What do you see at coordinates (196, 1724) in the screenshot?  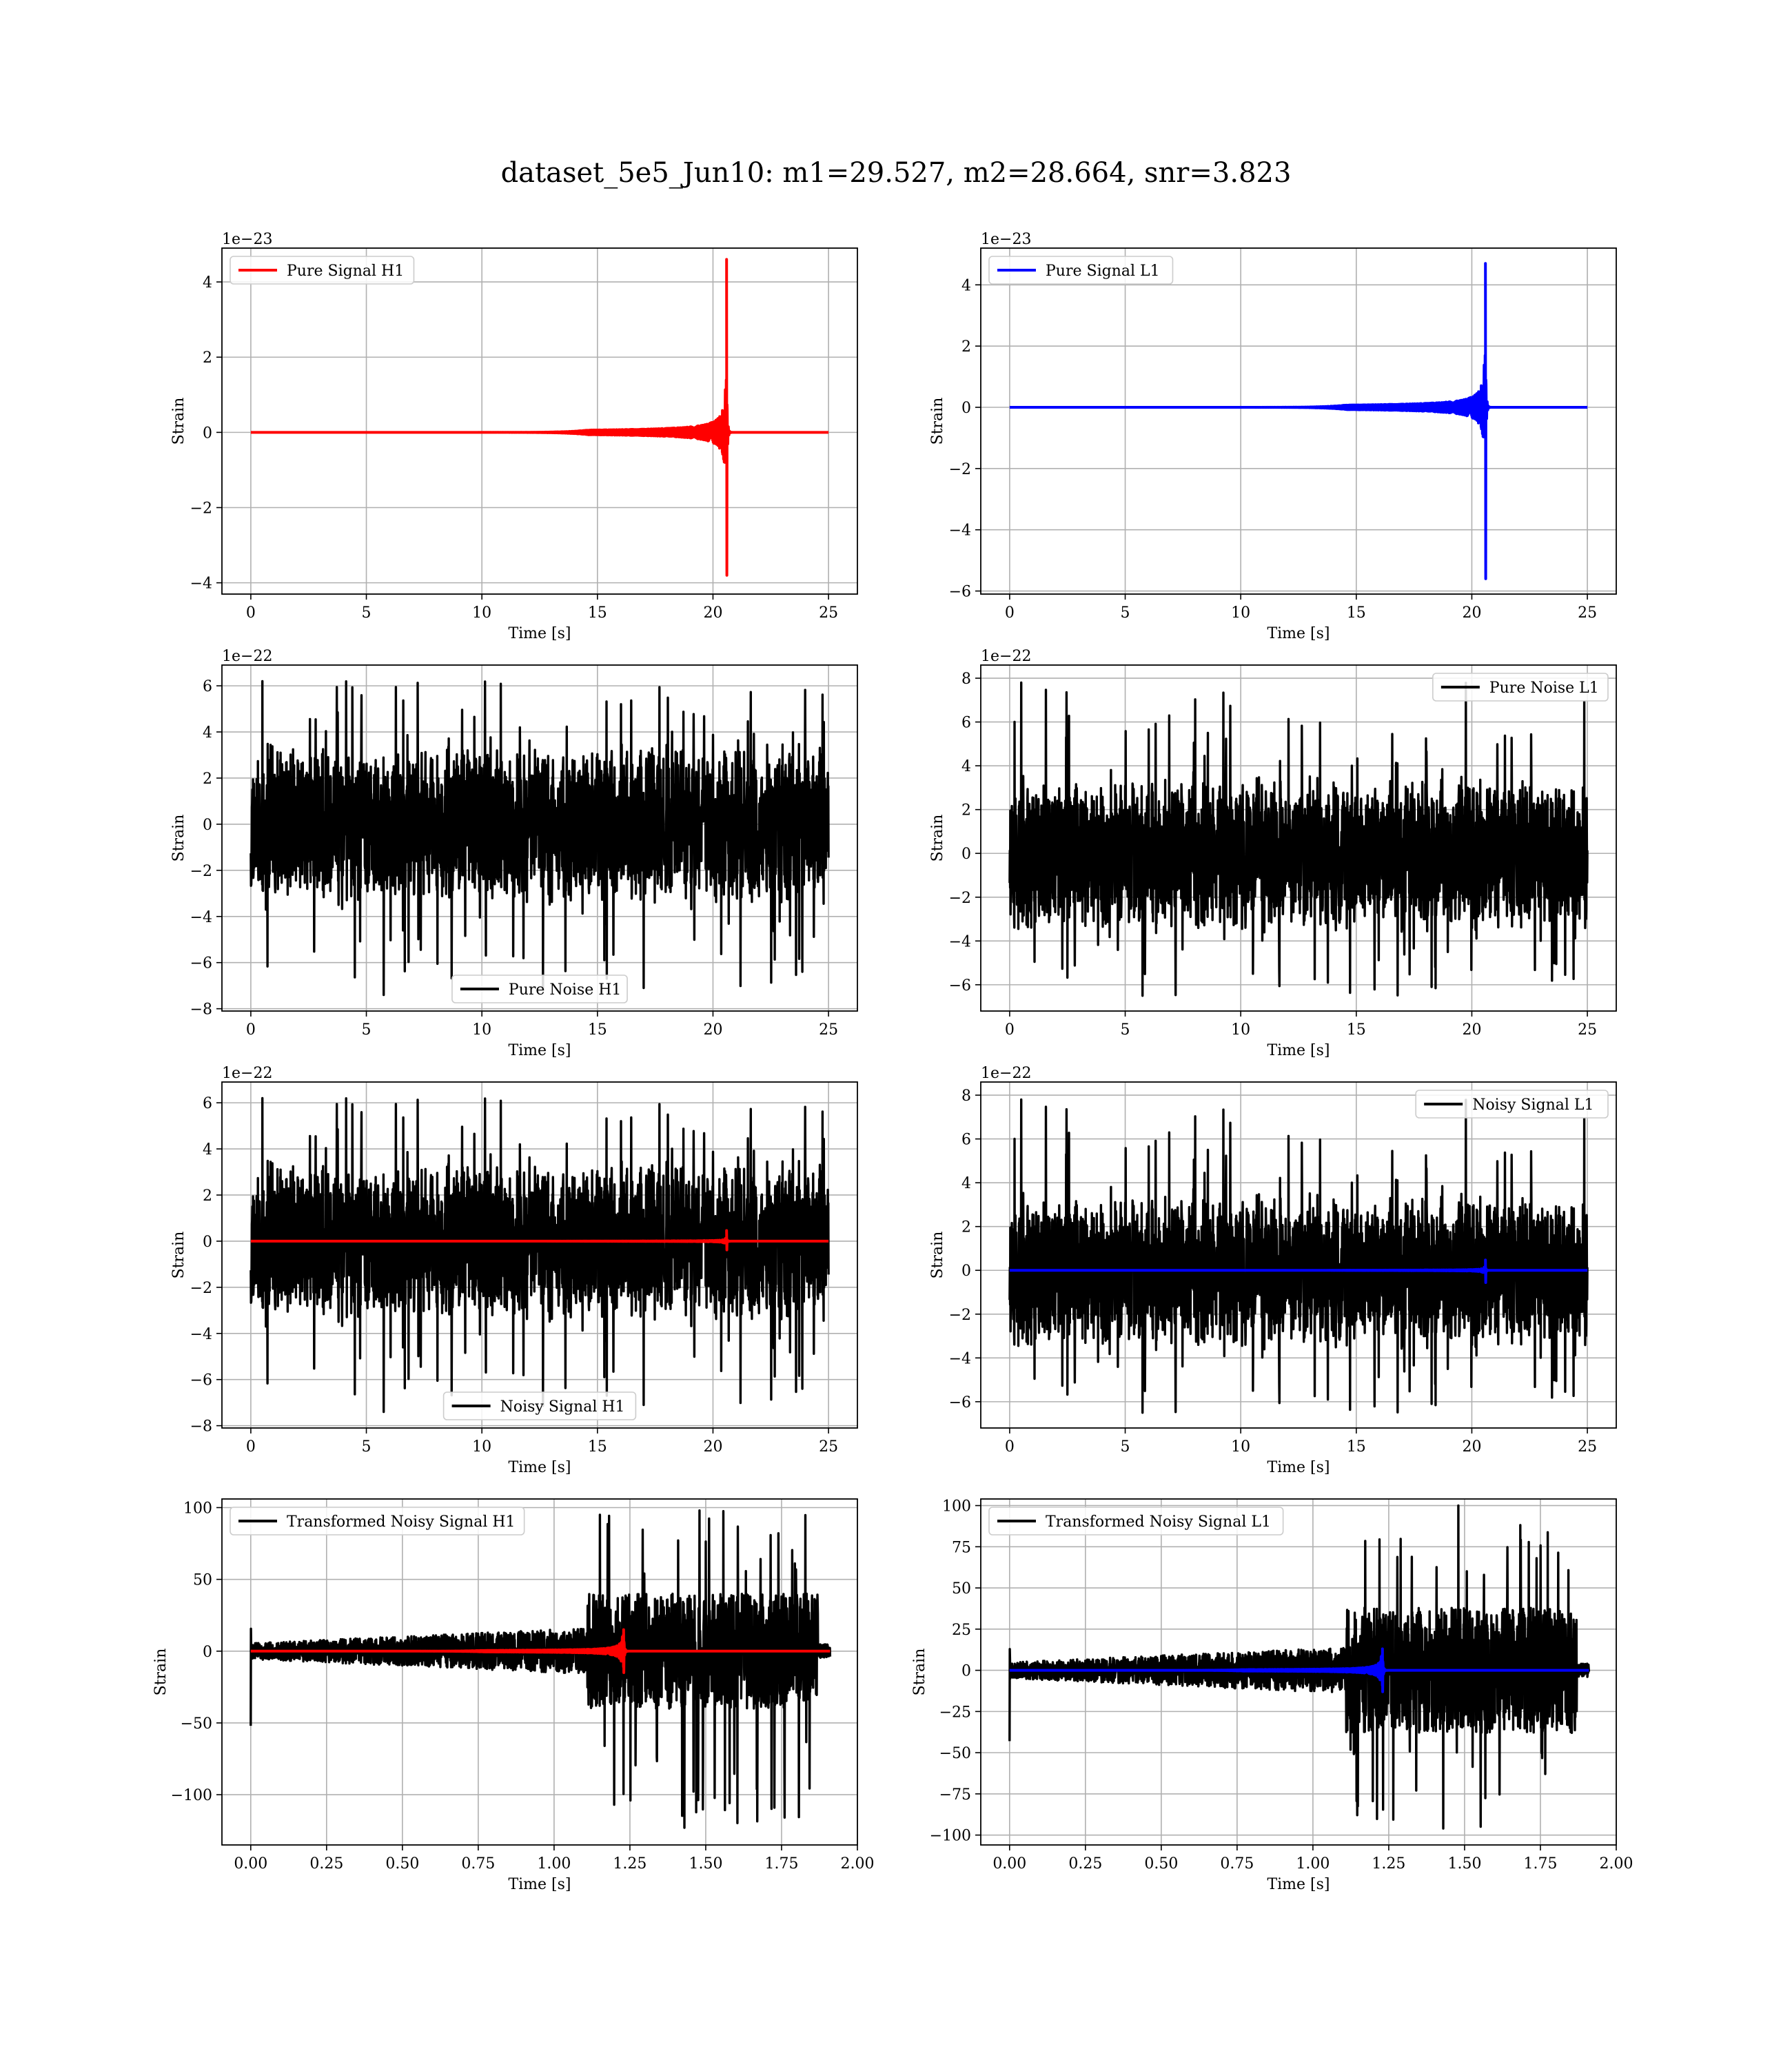 I see `y-tick-label: −50` at bounding box center [196, 1724].